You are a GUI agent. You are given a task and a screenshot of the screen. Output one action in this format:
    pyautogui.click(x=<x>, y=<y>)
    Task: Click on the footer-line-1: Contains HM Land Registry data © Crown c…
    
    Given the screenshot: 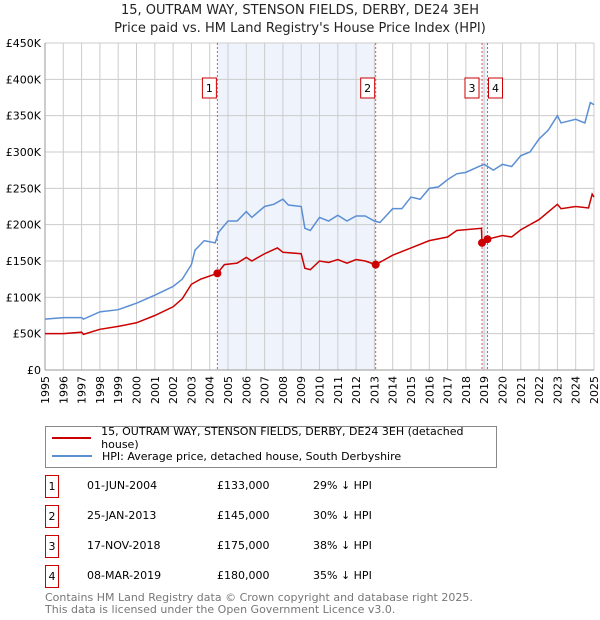 What is the action you would take?
    pyautogui.click(x=259, y=597)
    